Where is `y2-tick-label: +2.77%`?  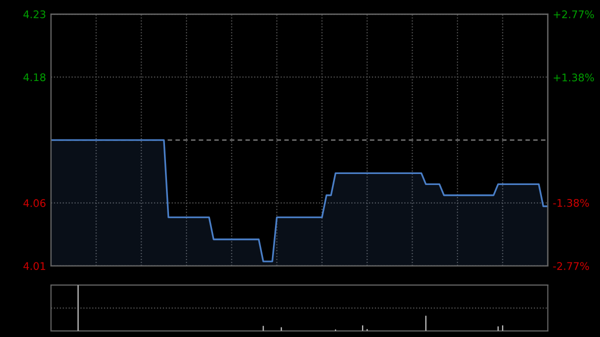 y2-tick-label: +2.77% is located at coordinates (574, 14).